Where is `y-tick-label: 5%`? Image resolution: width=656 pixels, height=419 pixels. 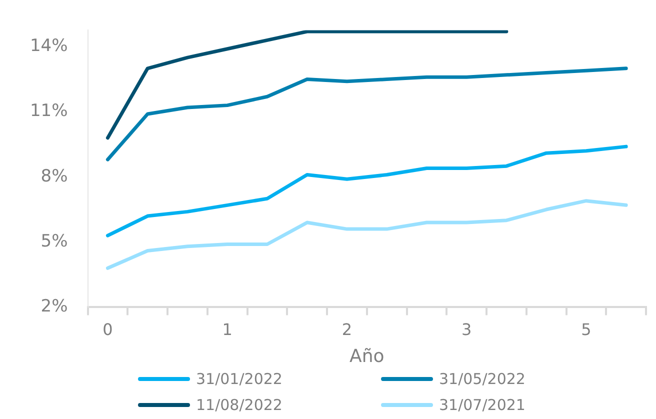 y-tick-label: 5% is located at coordinates (54, 241).